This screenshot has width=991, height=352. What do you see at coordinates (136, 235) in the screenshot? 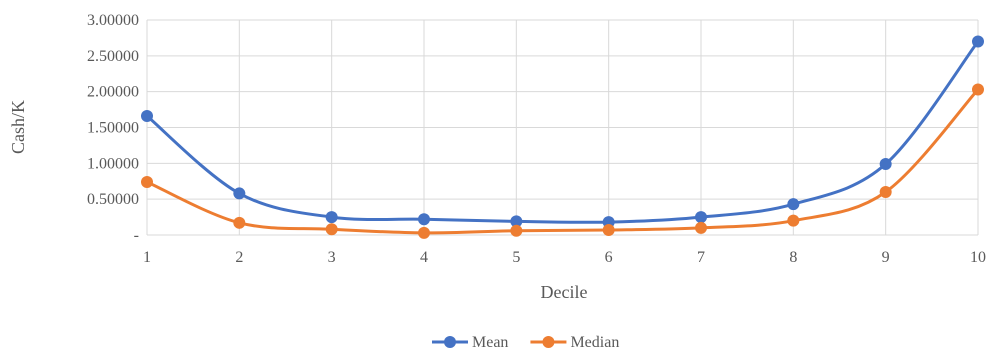
I see `y-tick-label: -` at bounding box center [136, 235].